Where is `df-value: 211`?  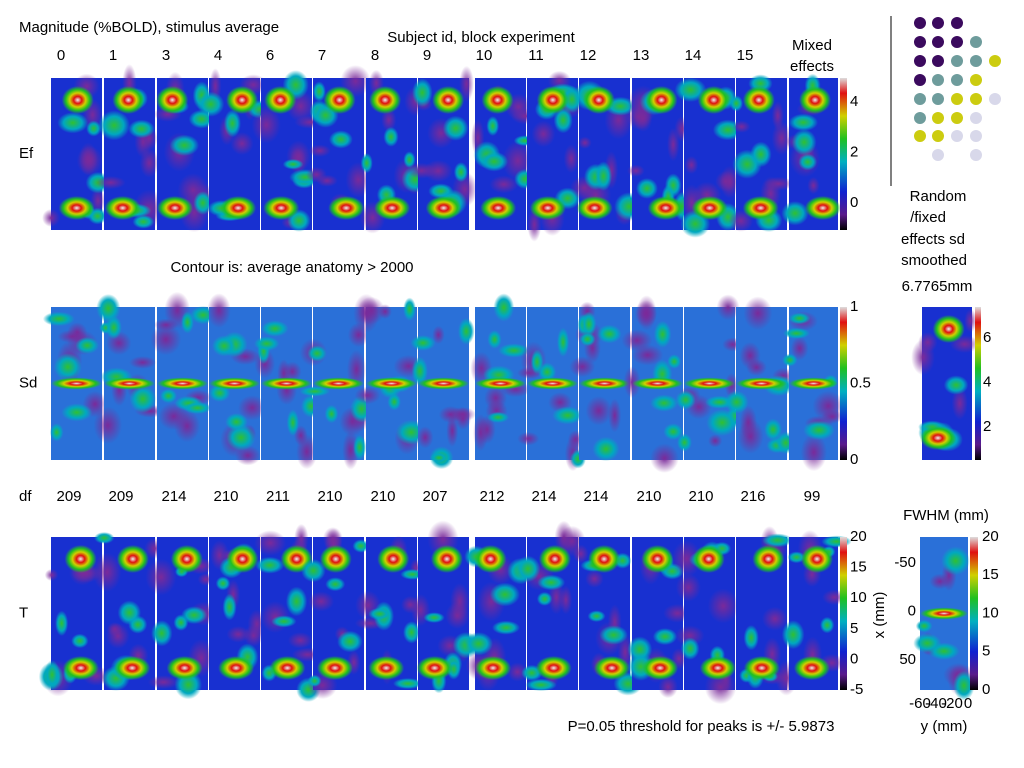
df-value: 211 is located at coordinates (278, 496).